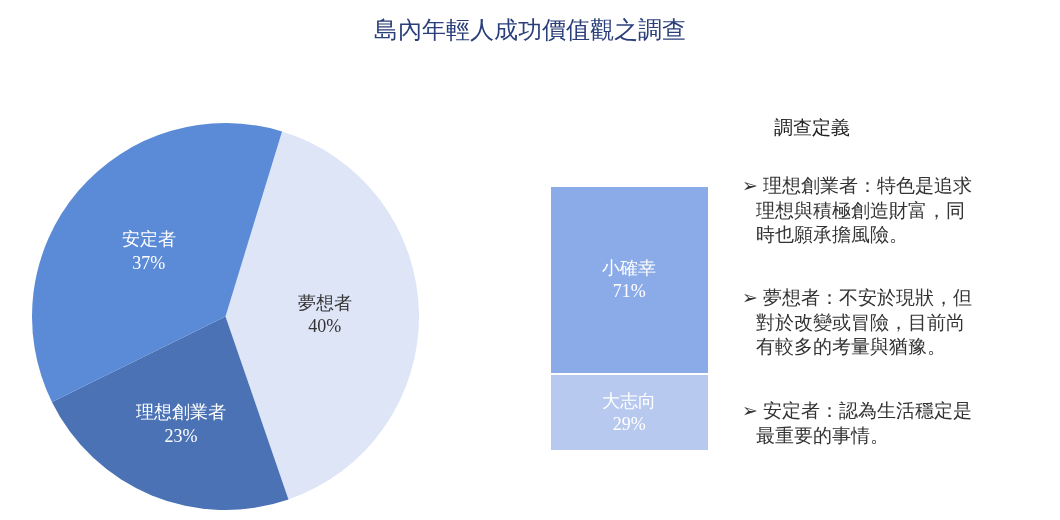 This screenshot has width=1060, height=520. What do you see at coordinates (181, 435) in the screenshot?
I see `data-label: 23%` at bounding box center [181, 435].